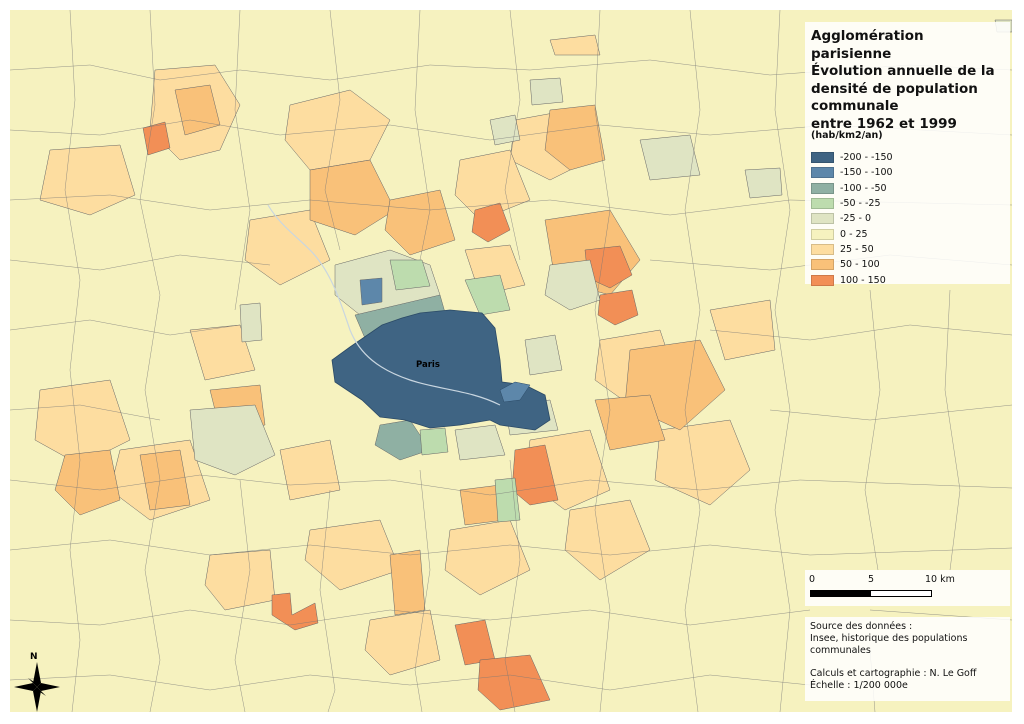 The image size is (1024, 724). Describe the element at coordinates (871, 579) in the screenshot. I see `scale-label-5: 5` at that location.